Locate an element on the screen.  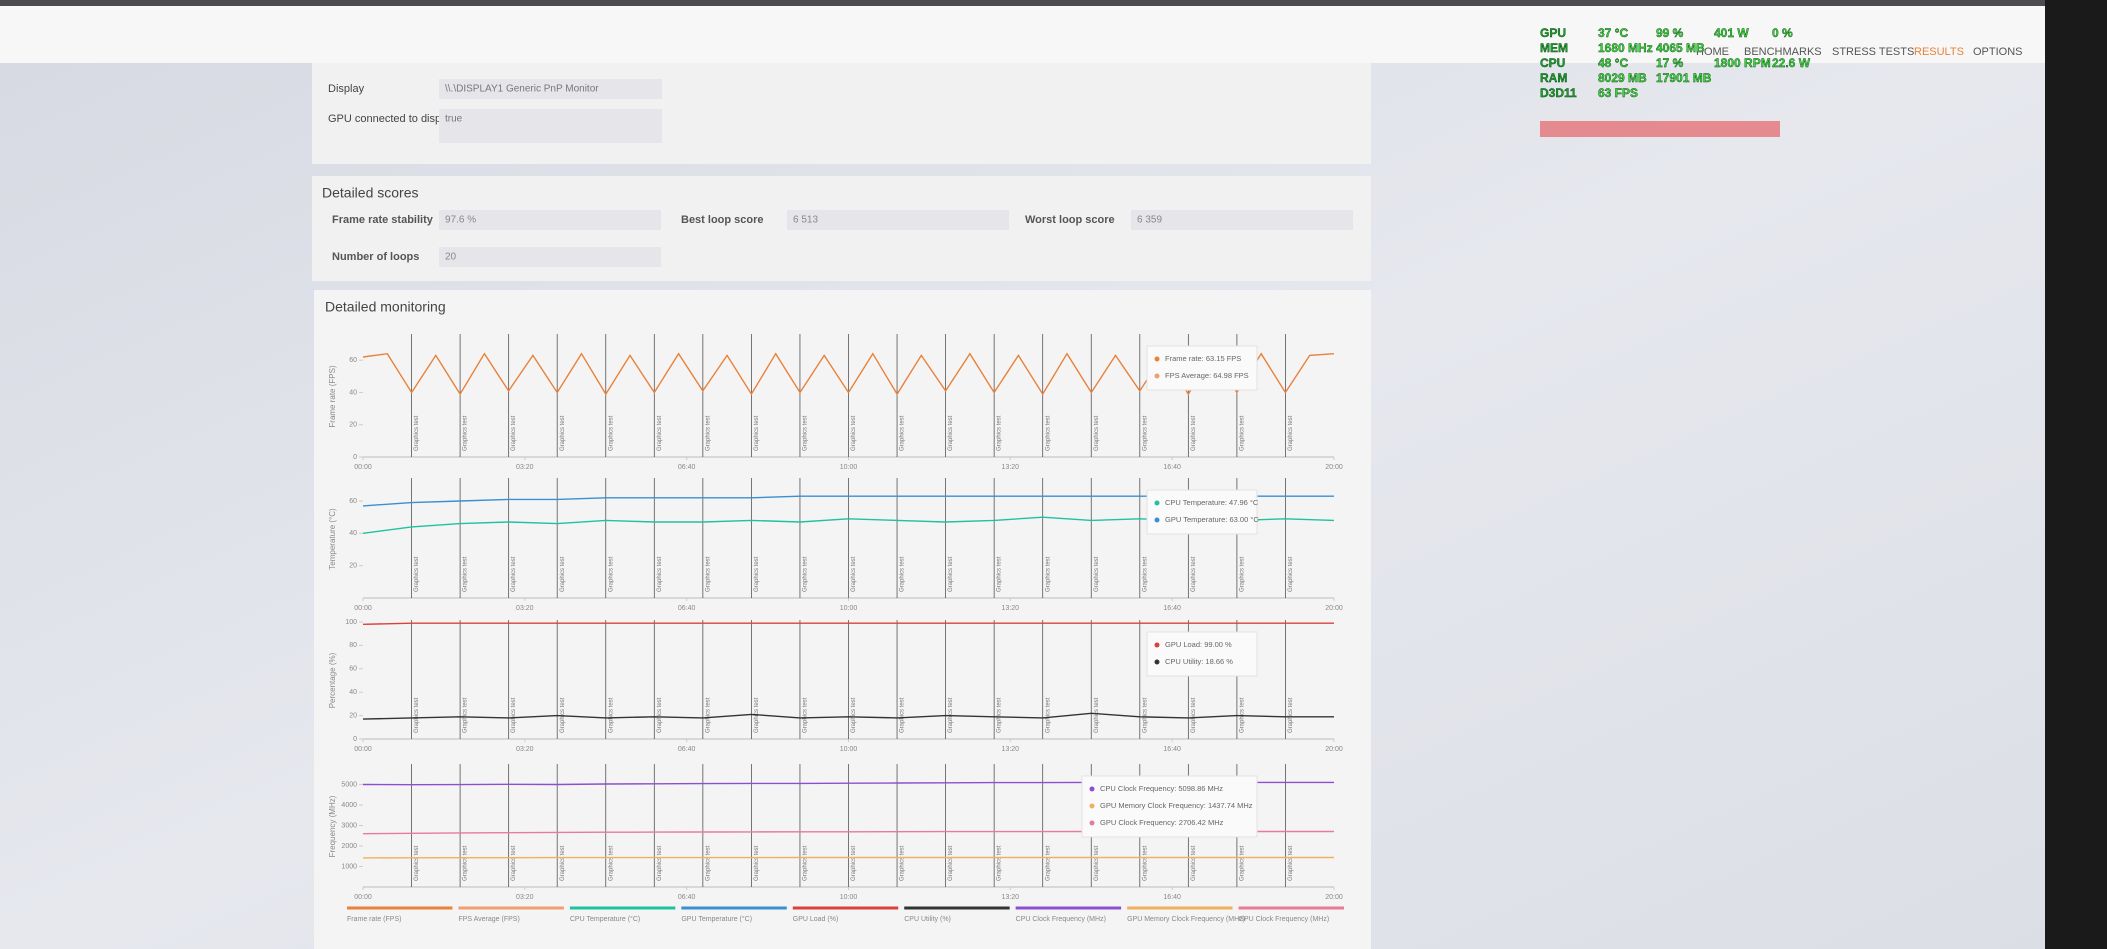
score-value: 6 513 is located at coordinates (805, 220).